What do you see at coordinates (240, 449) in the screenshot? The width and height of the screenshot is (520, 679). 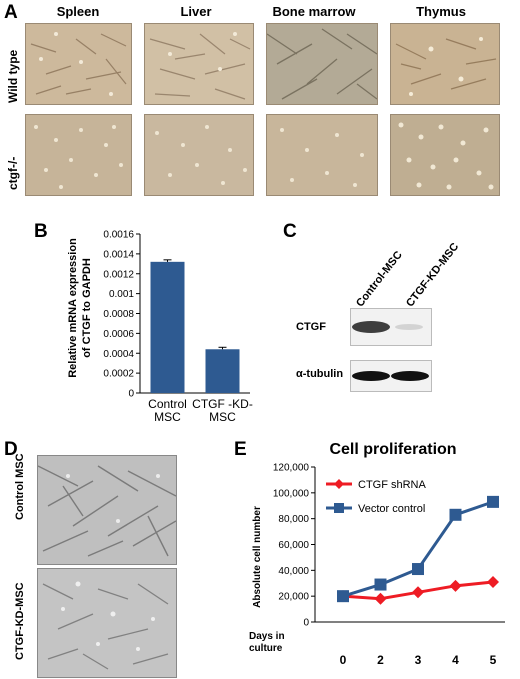 I see `panel-e-letter: E` at bounding box center [240, 449].